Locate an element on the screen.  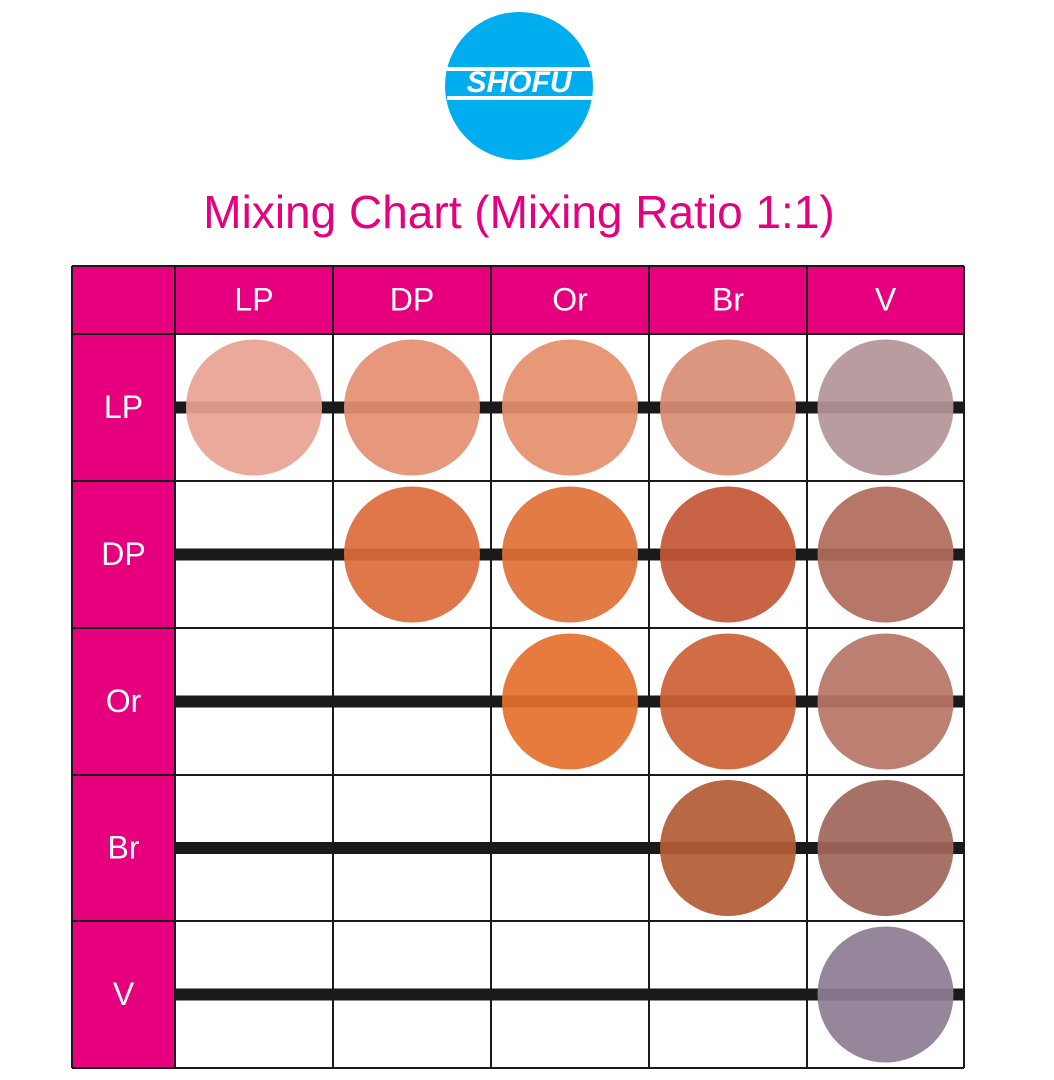
title: Mixing Chart (Mixing Ratio 1:1) is located at coordinates (518, 212).